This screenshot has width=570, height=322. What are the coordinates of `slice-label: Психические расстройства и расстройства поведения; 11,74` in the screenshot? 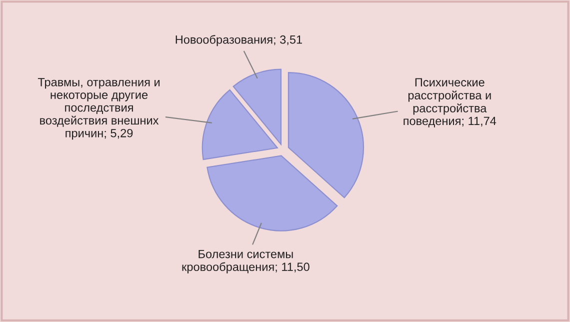 It's located at (450, 103).